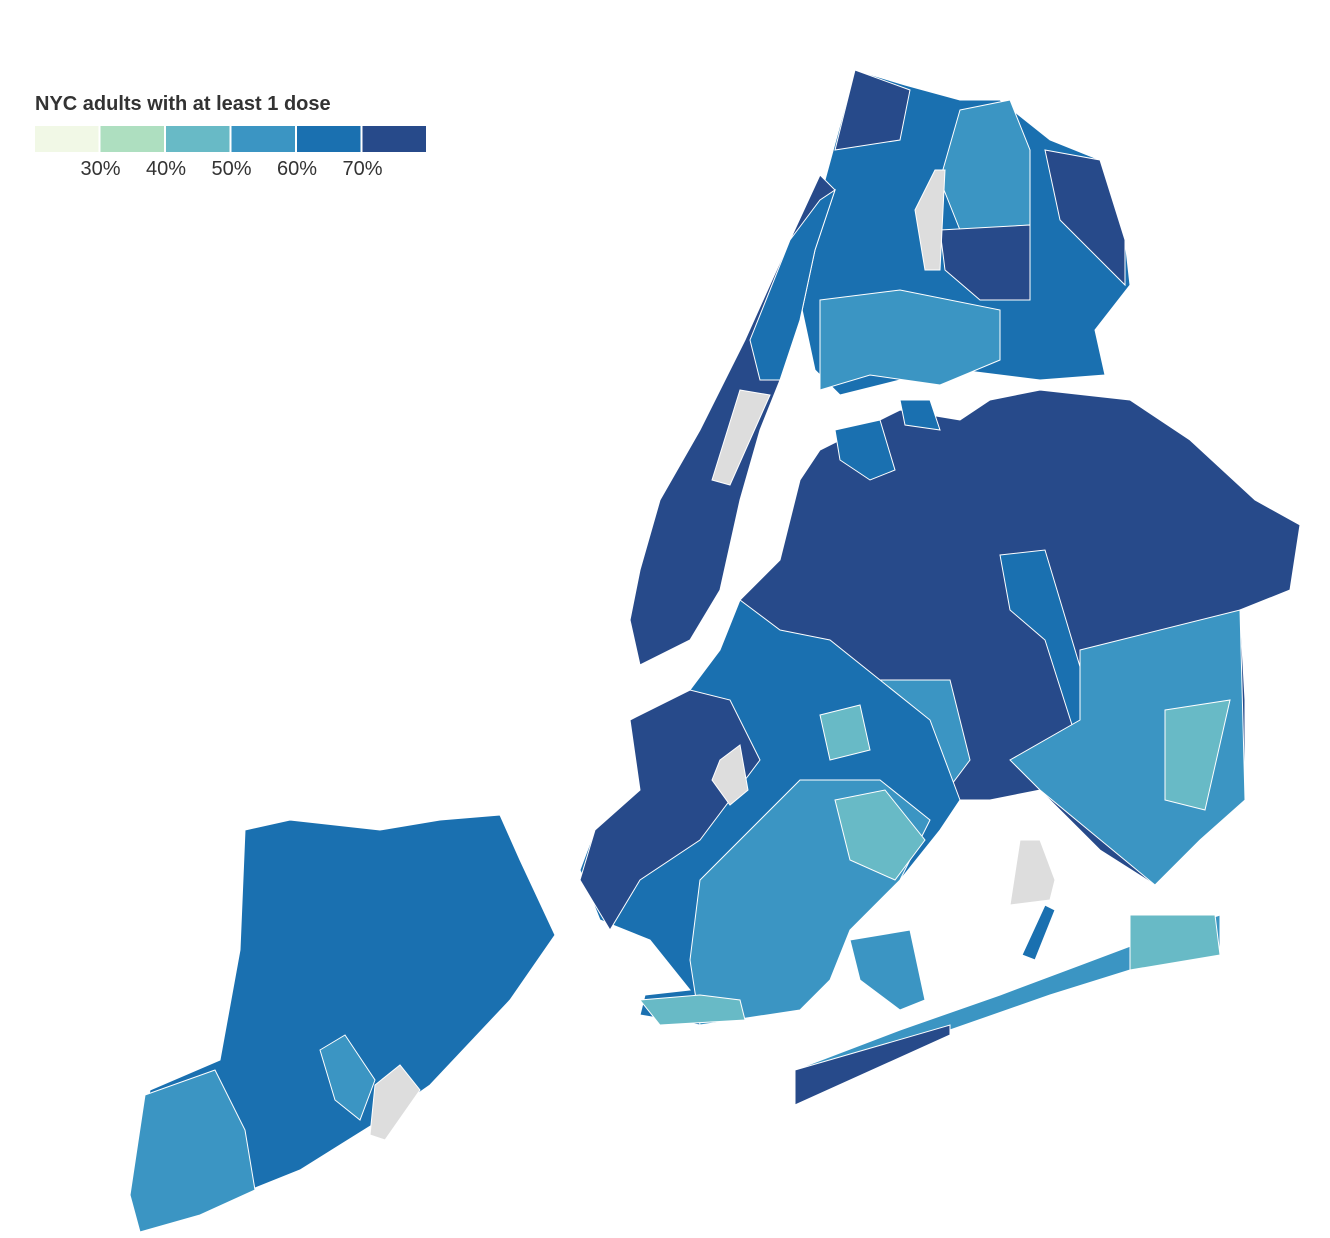 Image resolution: width=1330 pixels, height=1238 pixels. What do you see at coordinates (1175, 942) in the screenshot?
I see `rockaway-east` at bounding box center [1175, 942].